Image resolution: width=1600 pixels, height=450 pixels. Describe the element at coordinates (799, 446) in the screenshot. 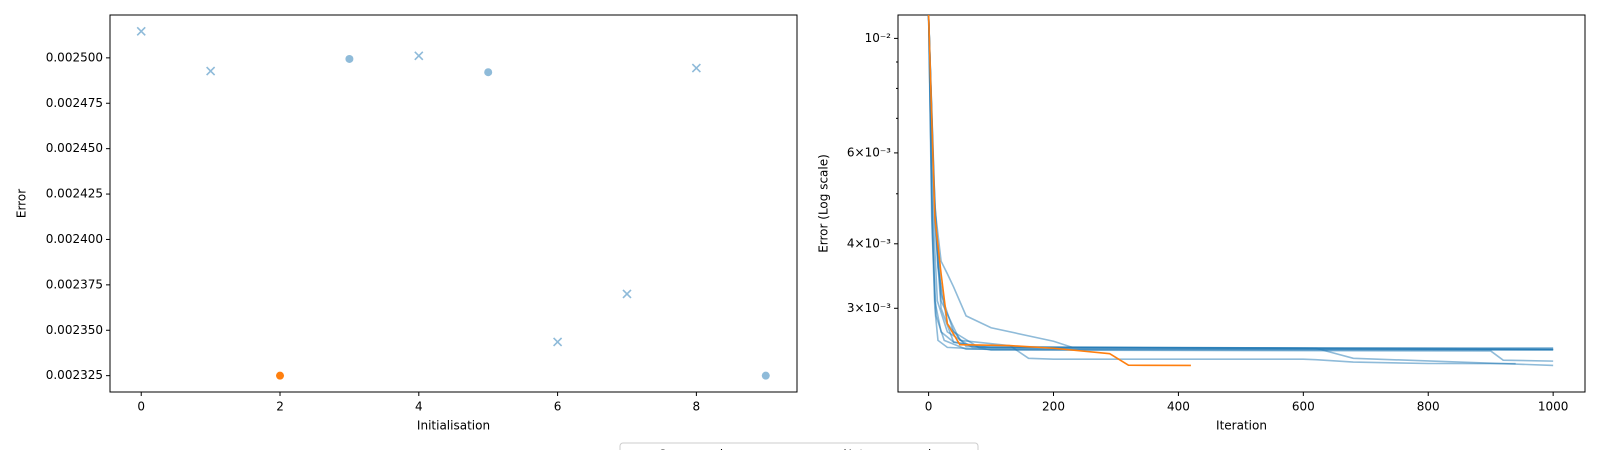

I see `legend-box` at that location.